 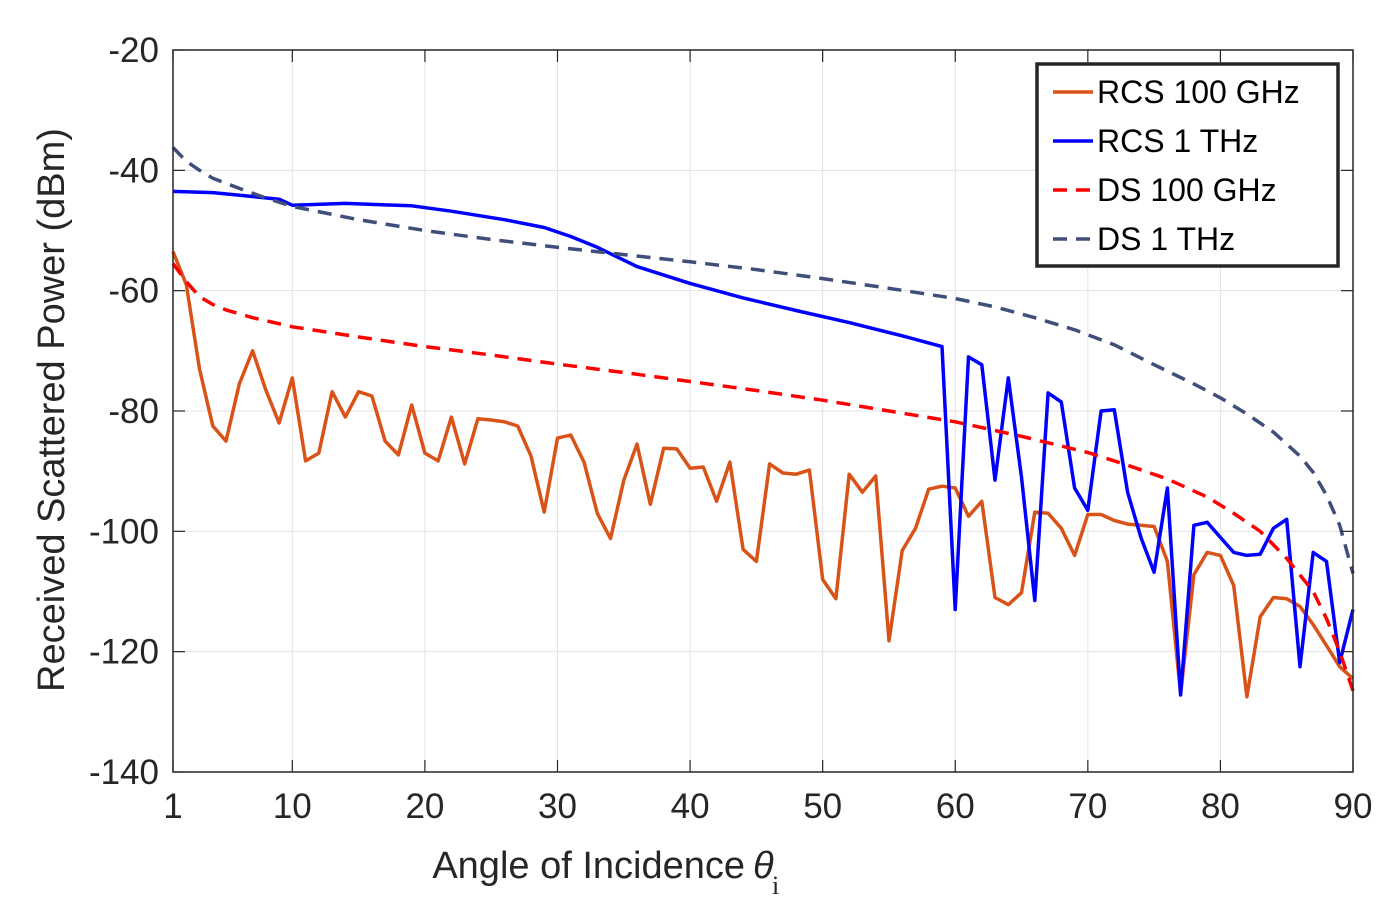 What do you see at coordinates (775, 885) in the screenshot?
I see `x-axis-label-subscript: i` at bounding box center [775, 885].